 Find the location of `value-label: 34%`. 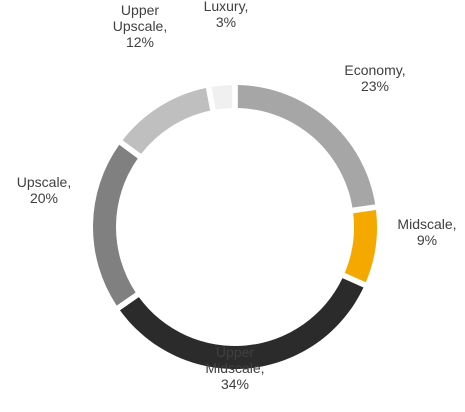

value-label: 34% is located at coordinates (235, 384).